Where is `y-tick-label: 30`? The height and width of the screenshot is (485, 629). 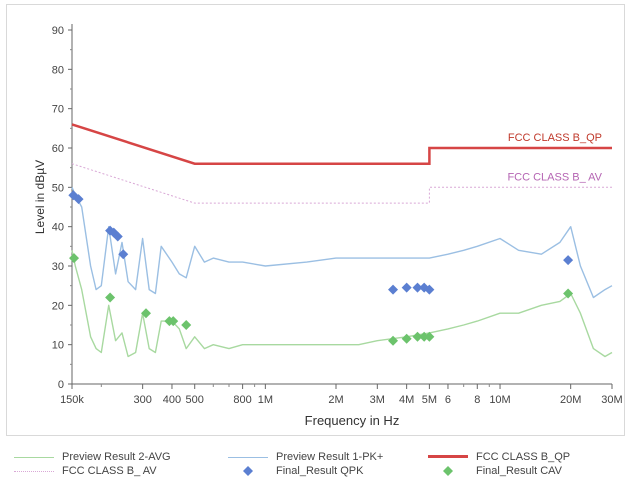
y-tick-label: 30 is located at coordinates (58, 267).